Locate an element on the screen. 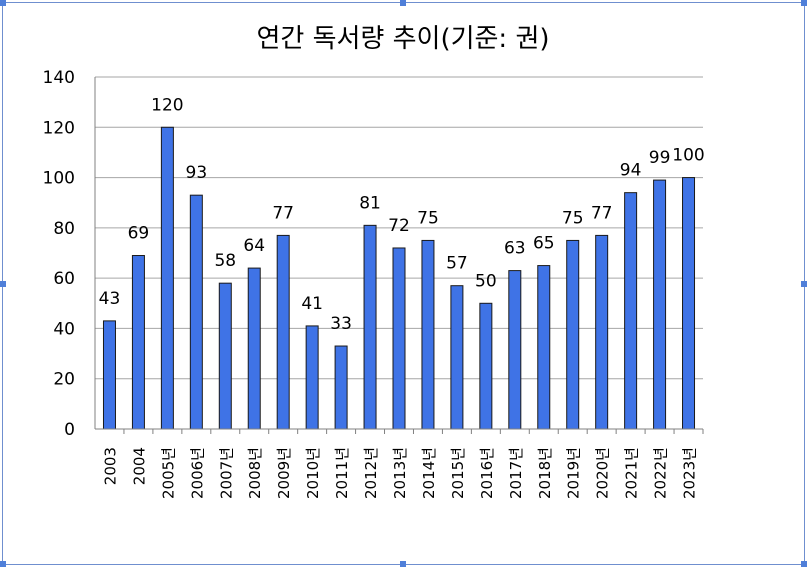  data-label: 72 is located at coordinates (399, 226).